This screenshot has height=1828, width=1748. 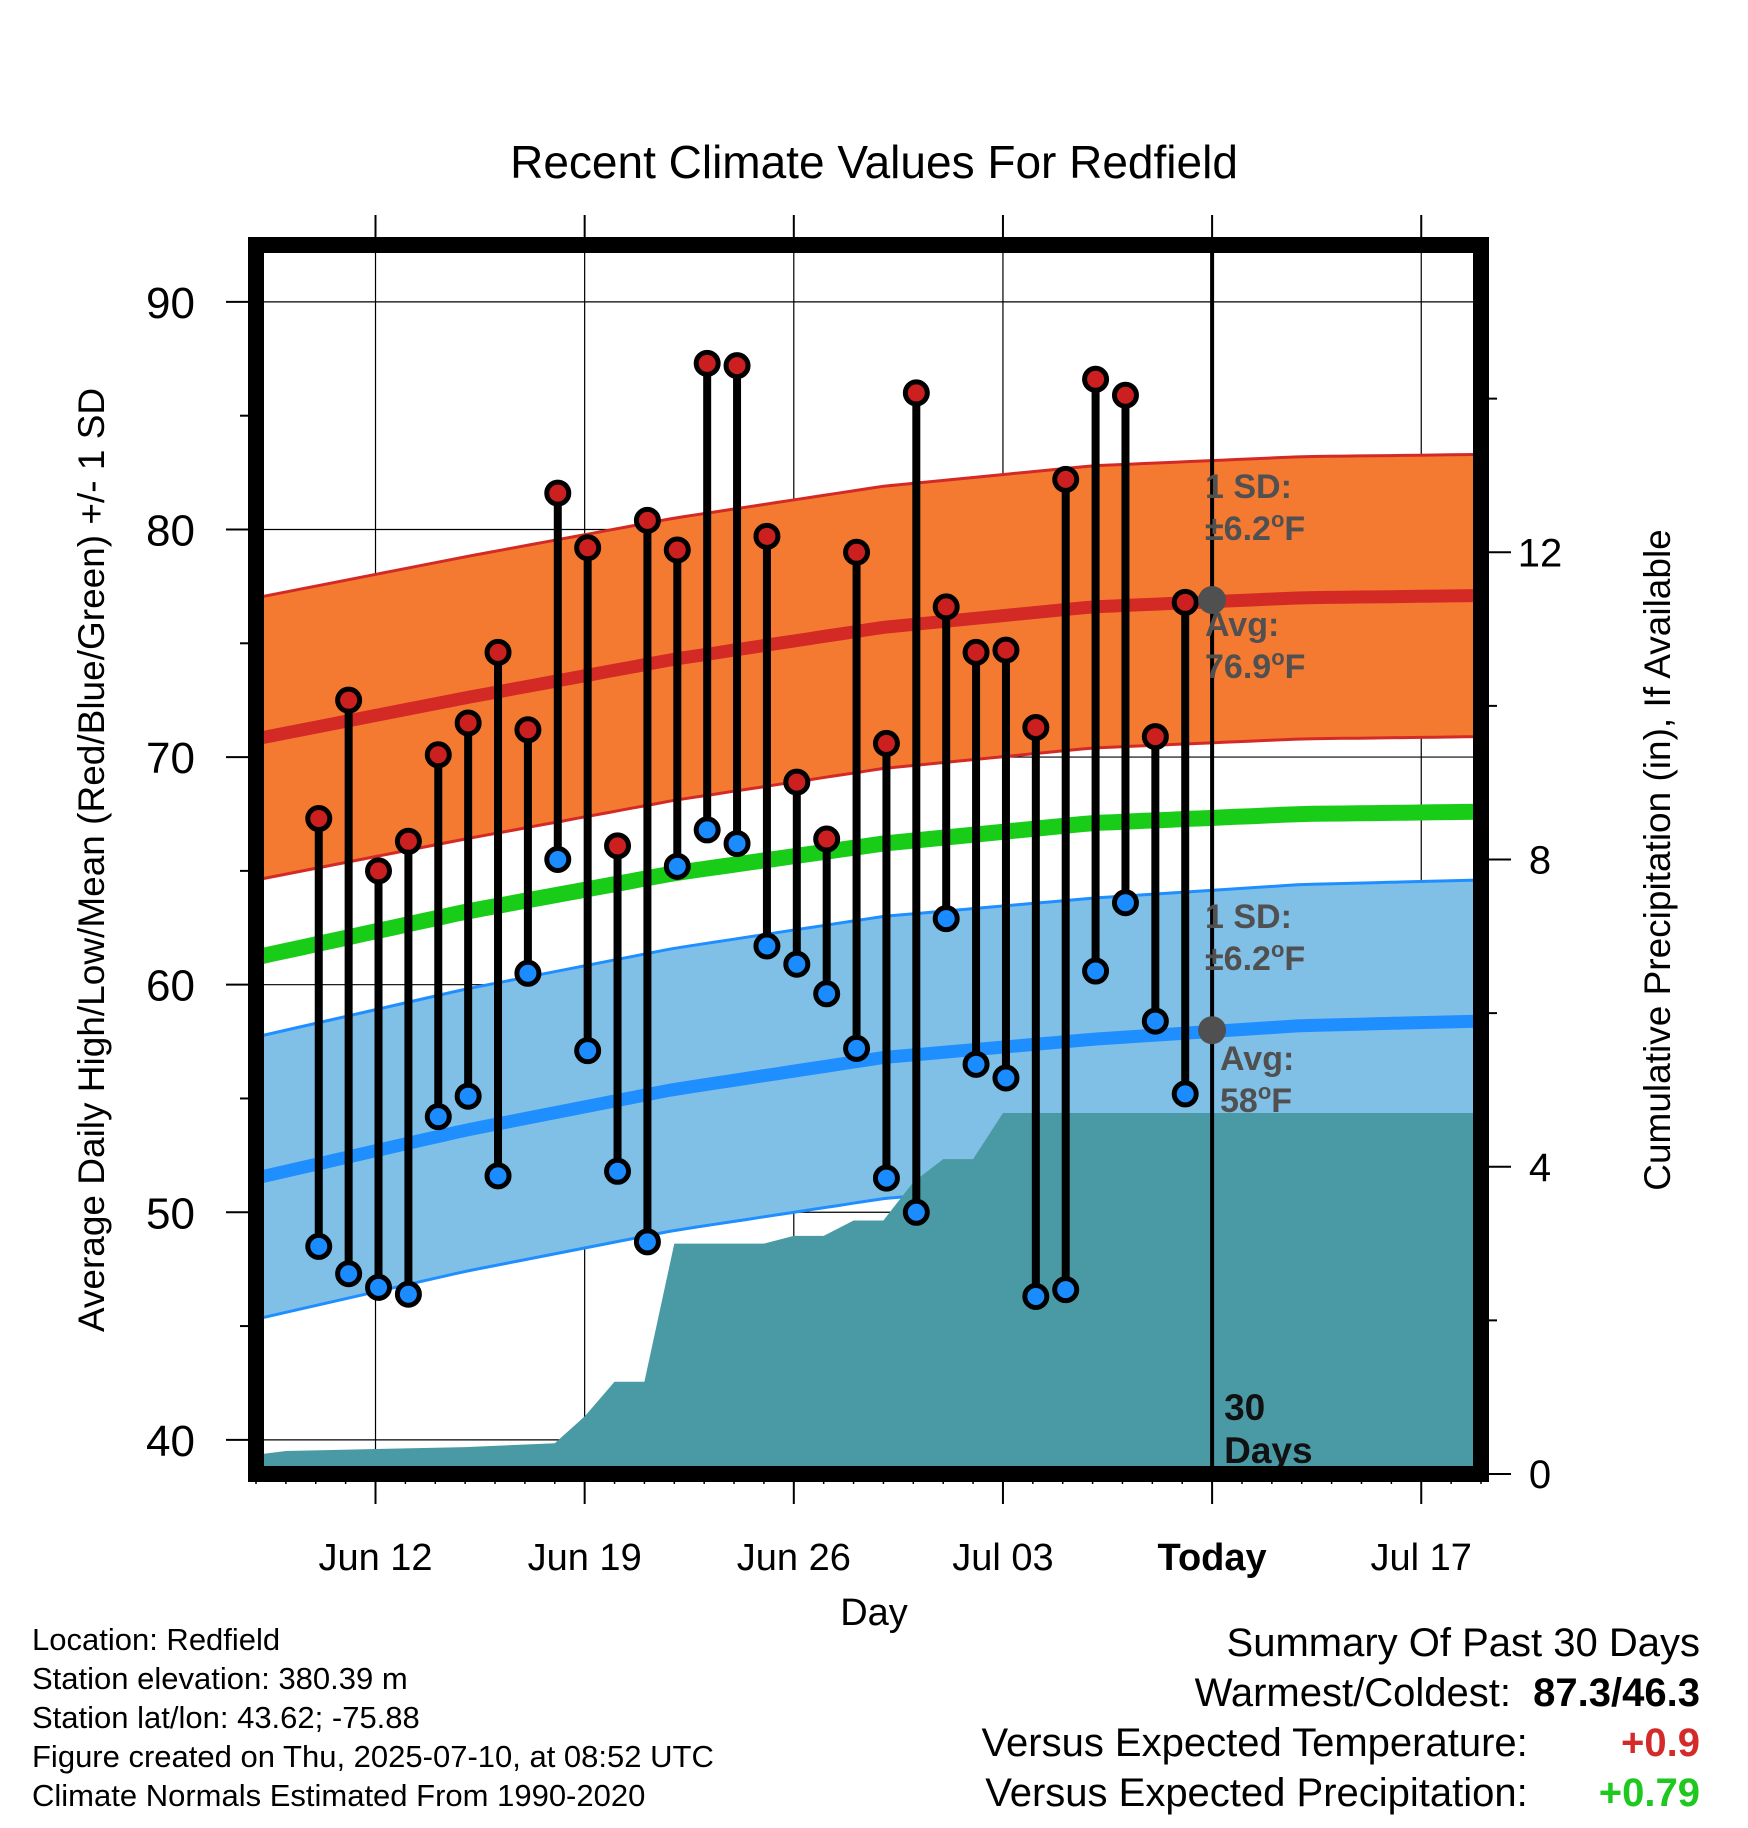 I want to click on y-tick-label: 40, so click(x=170, y=1441).